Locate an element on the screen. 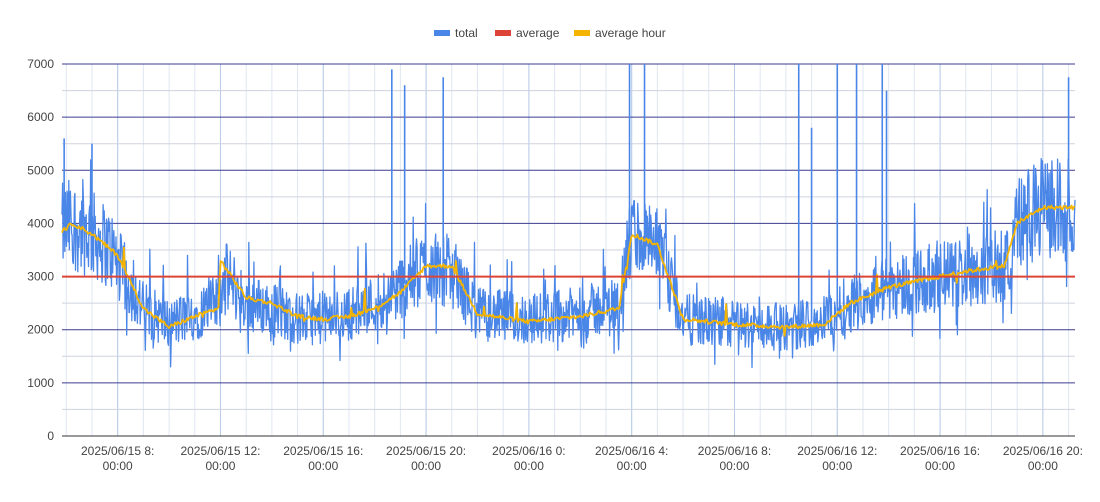 Image resolution: width=1100 pixels, height=502 pixels. legend-swatch-total is located at coordinates (442, 33).